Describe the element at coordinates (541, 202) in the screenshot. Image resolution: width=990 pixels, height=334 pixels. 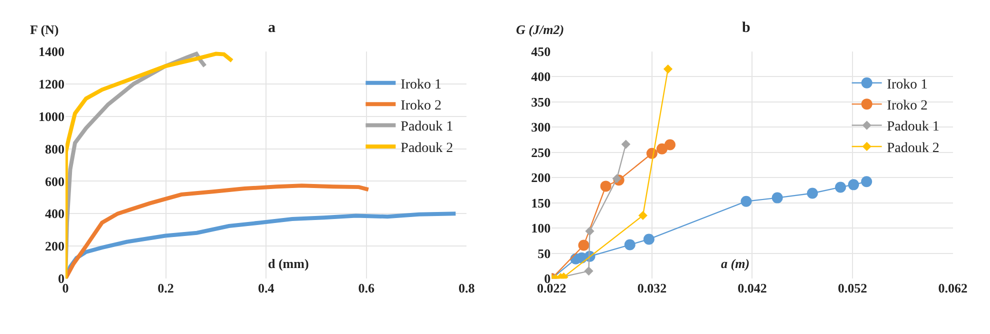
I see `y-tick-label: 150` at that location.